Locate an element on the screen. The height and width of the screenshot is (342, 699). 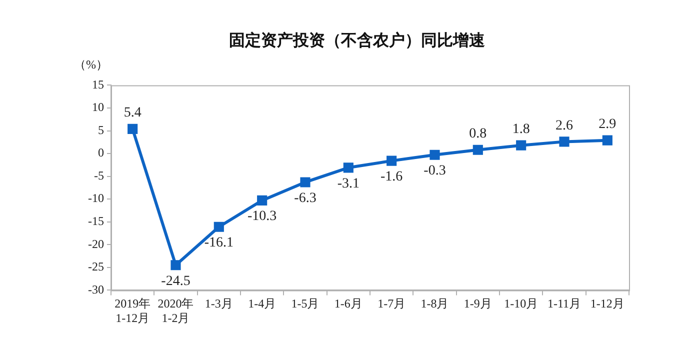
data-label: 0.8 is located at coordinates (478, 134).